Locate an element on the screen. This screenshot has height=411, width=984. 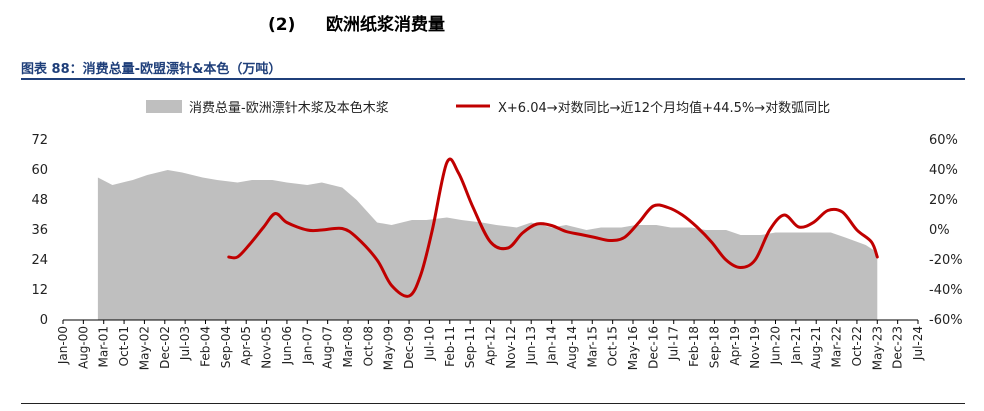
y2-tick-label: -20% is located at coordinates (946, 260).